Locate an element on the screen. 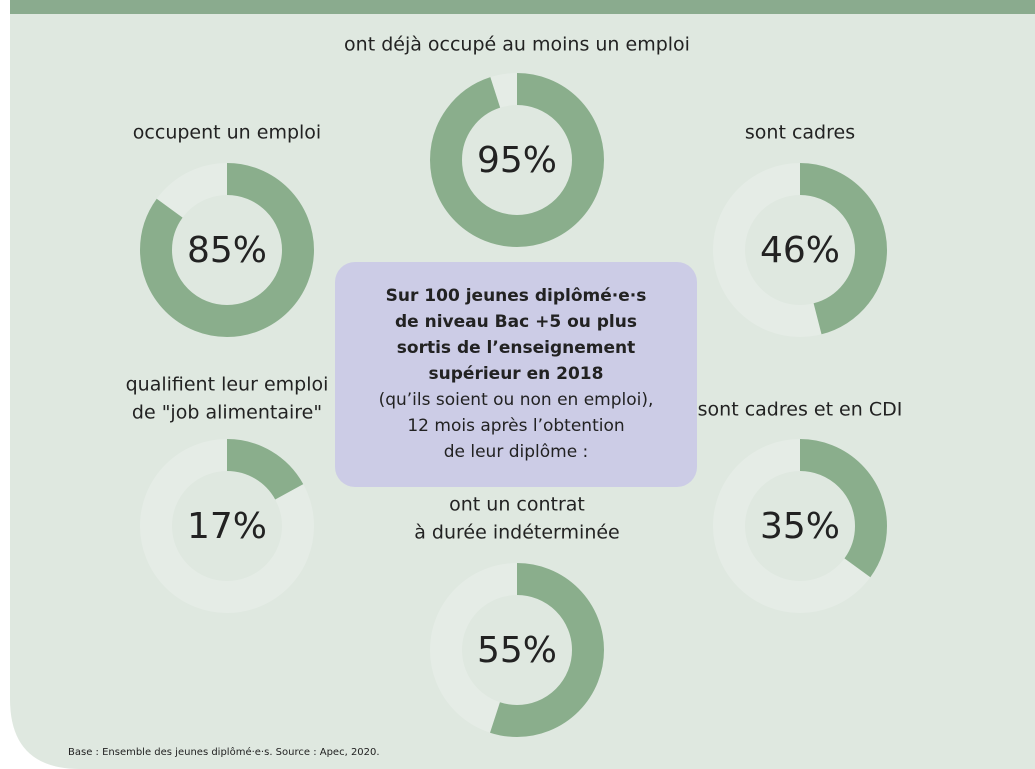  donut-title: ont déjà occupé au moins un emploi is located at coordinates (517, 45).